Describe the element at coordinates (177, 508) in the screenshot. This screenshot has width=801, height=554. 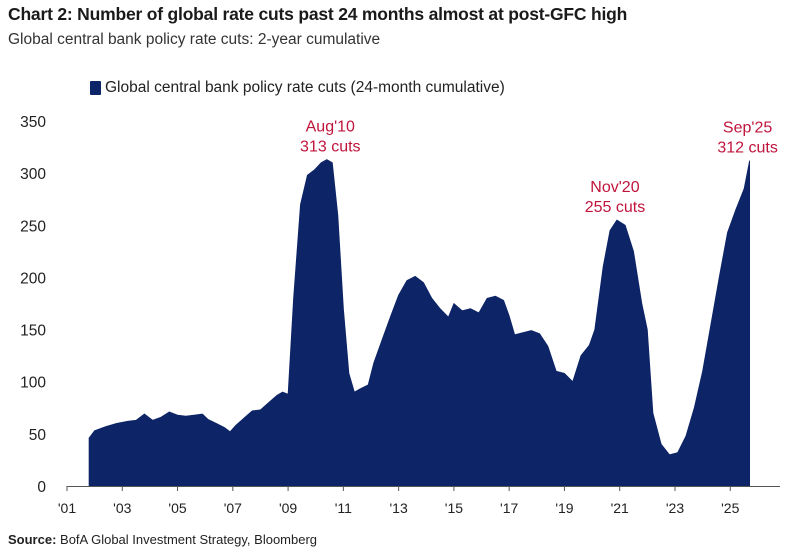
I see `x-tick-label: '05` at that location.